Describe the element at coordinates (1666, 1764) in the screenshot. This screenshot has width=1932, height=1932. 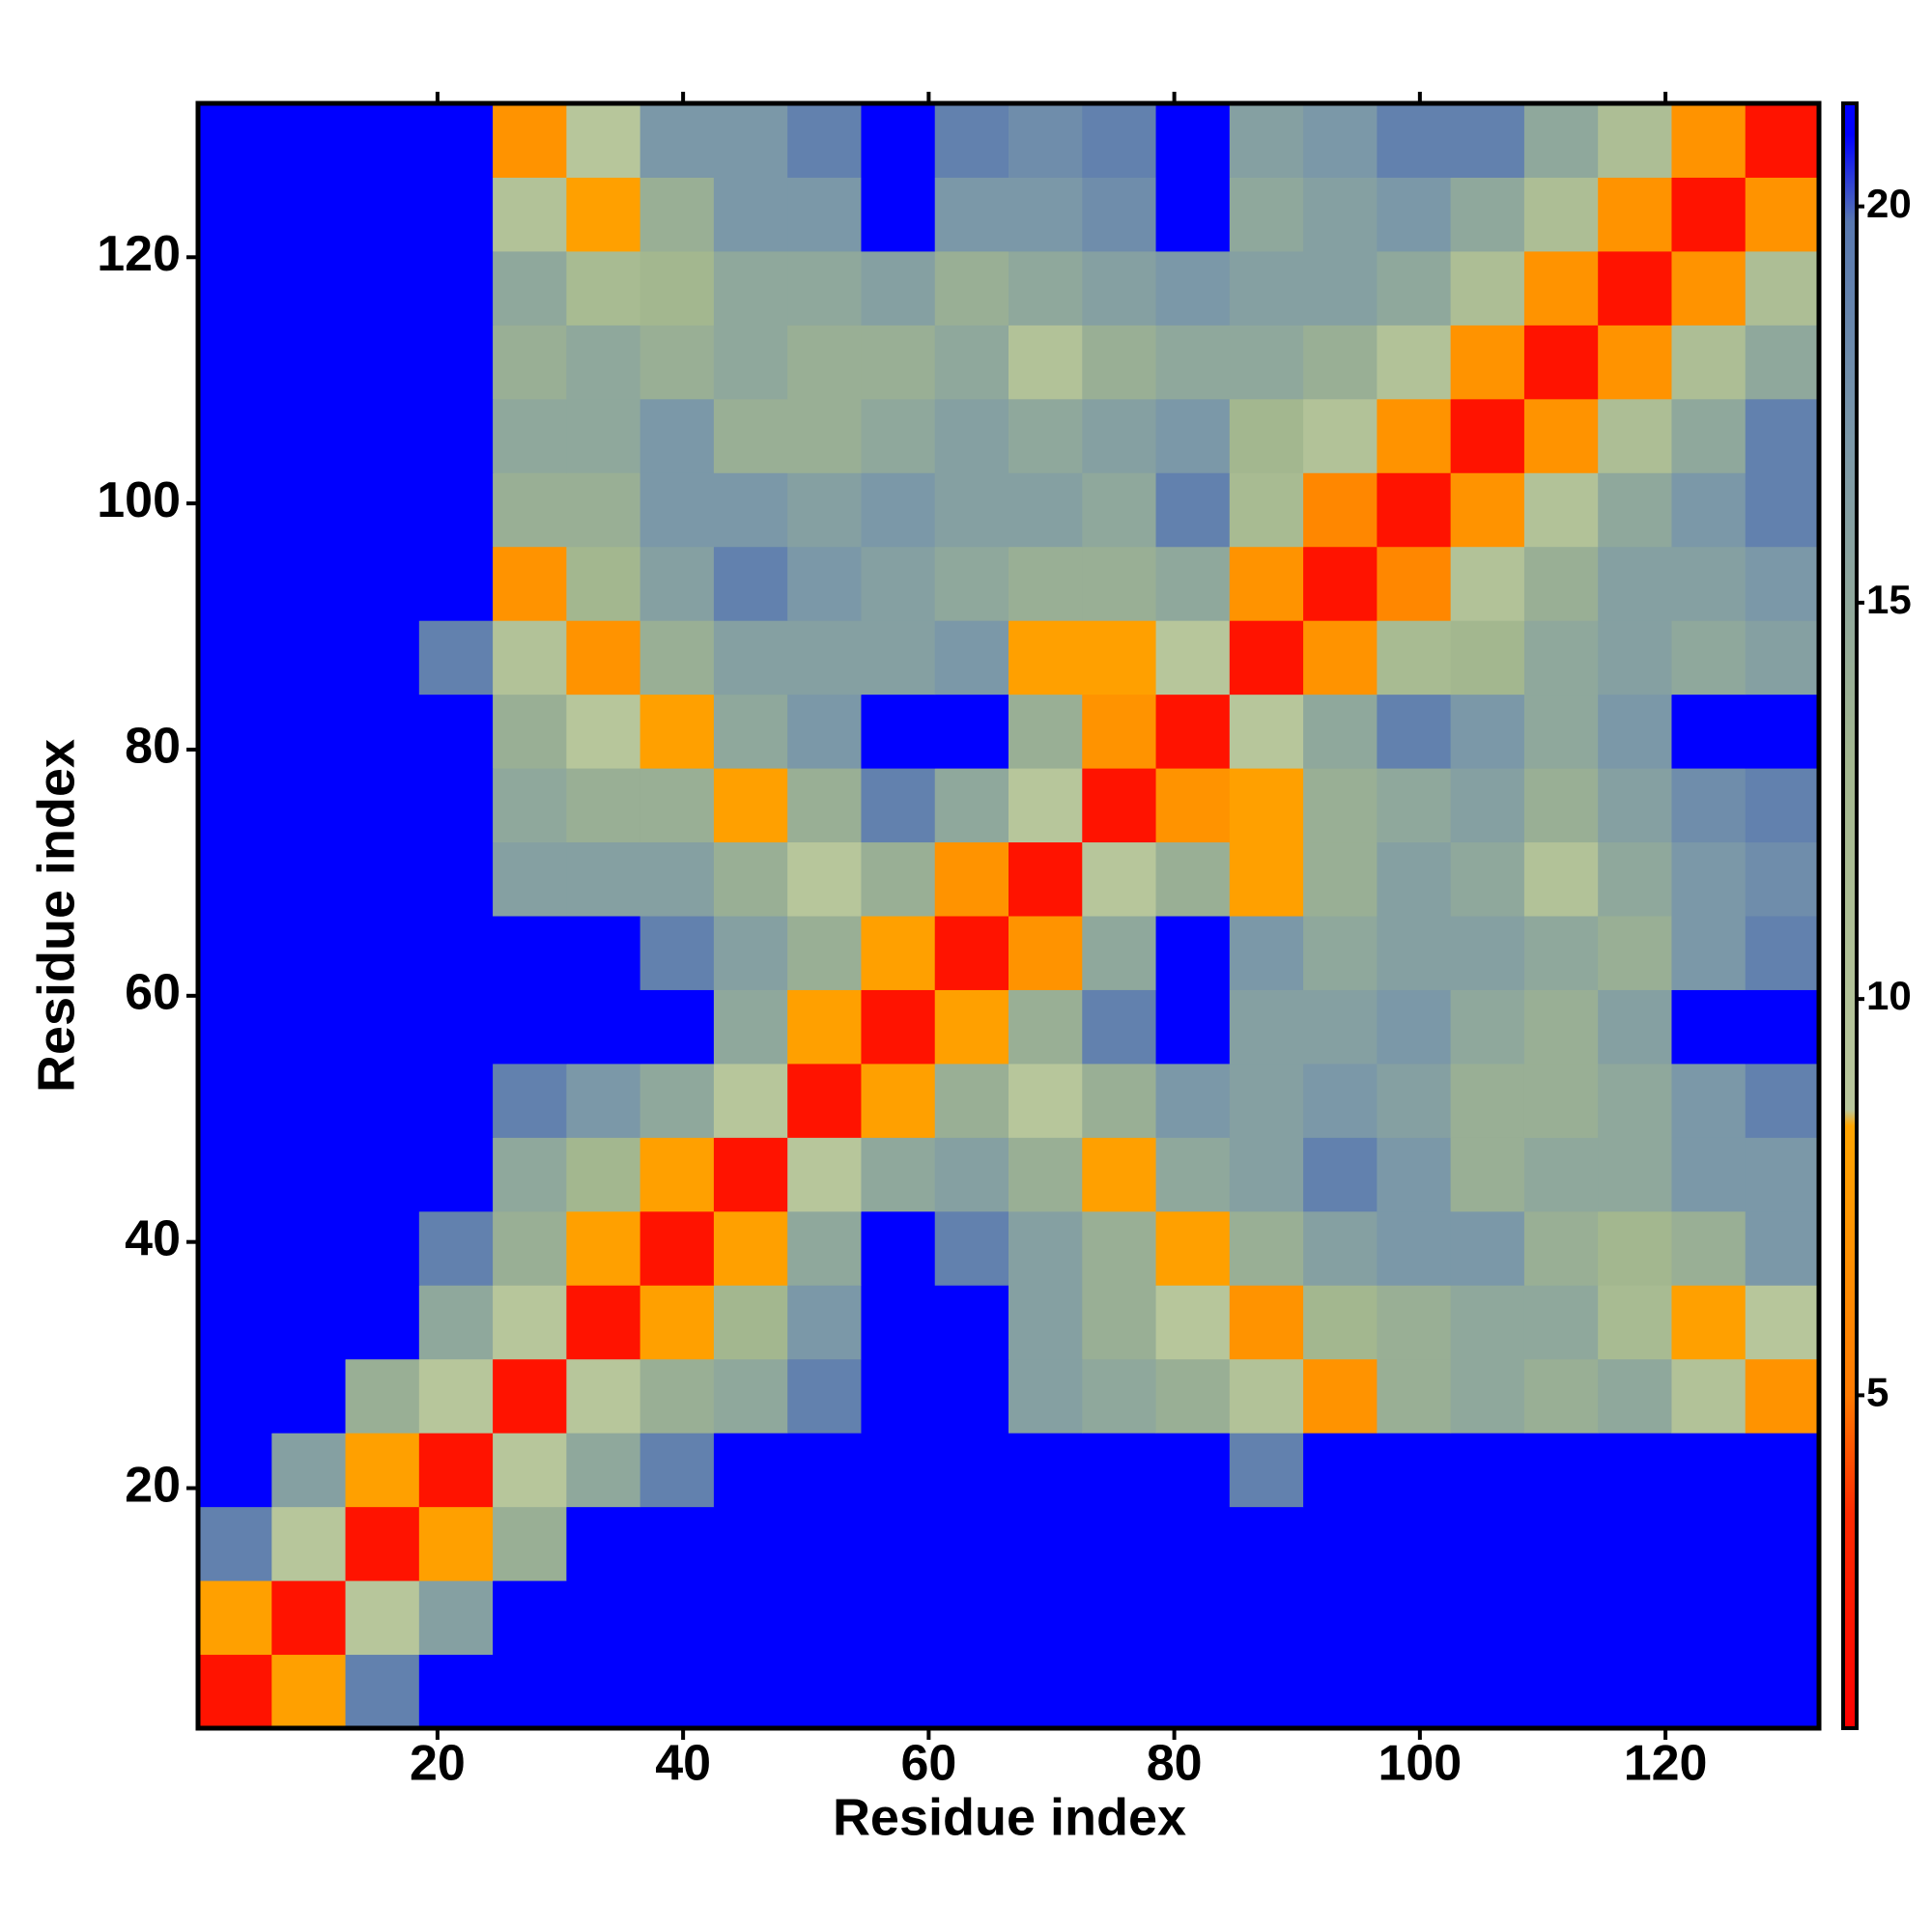
I see `x-tick-label: 120` at that location.